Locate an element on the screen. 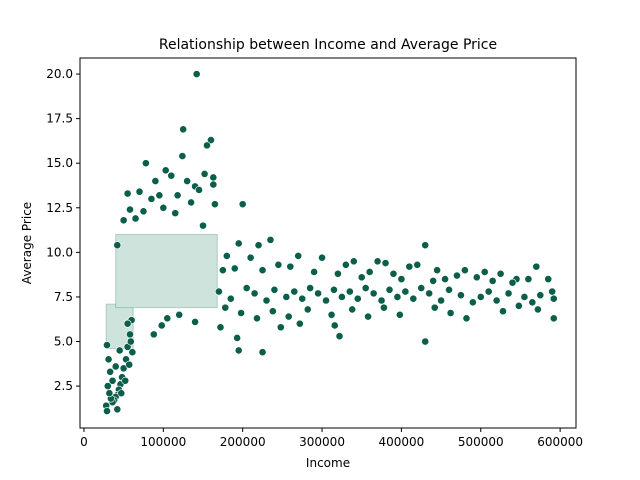 The image size is (640, 480). y-tick-label: 17.5 is located at coordinates (59, 119).